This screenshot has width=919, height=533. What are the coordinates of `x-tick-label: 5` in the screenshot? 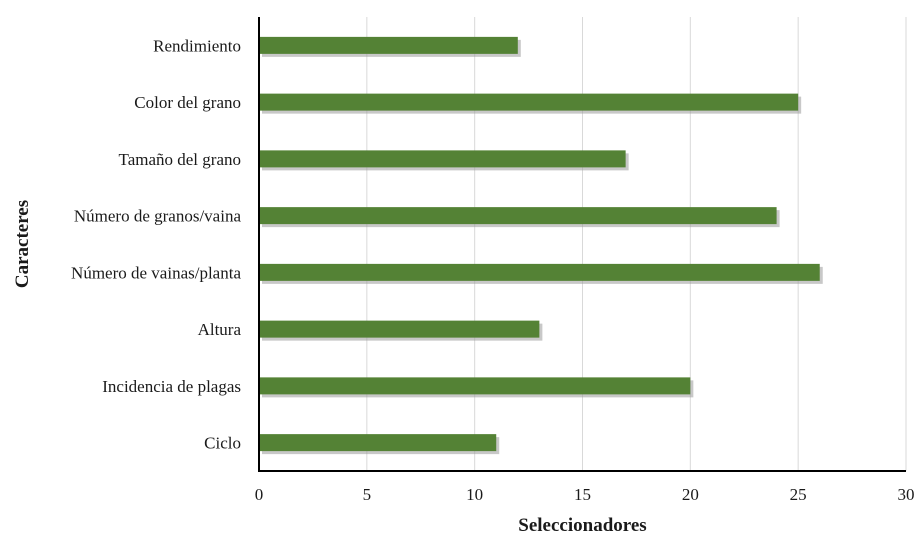 It's located at (367, 494).